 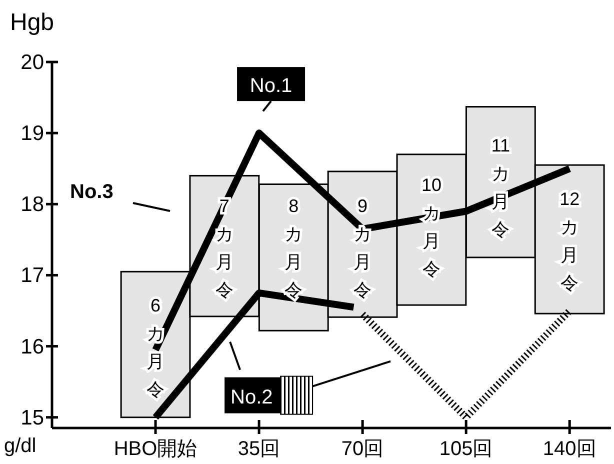 What do you see at coordinates (156, 449) in the screenshot?
I see `x-tick-label: HBO開始` at bounding box center [156, 449].